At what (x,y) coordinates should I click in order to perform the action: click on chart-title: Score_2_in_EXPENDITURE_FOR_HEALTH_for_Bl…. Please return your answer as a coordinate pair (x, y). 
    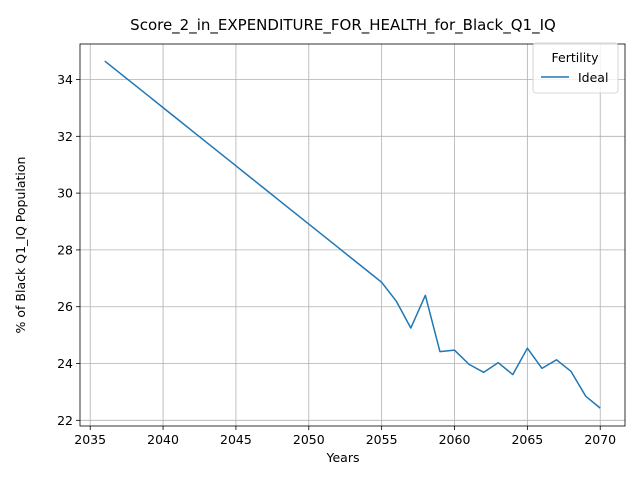
    Looking at the image, I should click on (343, 25).